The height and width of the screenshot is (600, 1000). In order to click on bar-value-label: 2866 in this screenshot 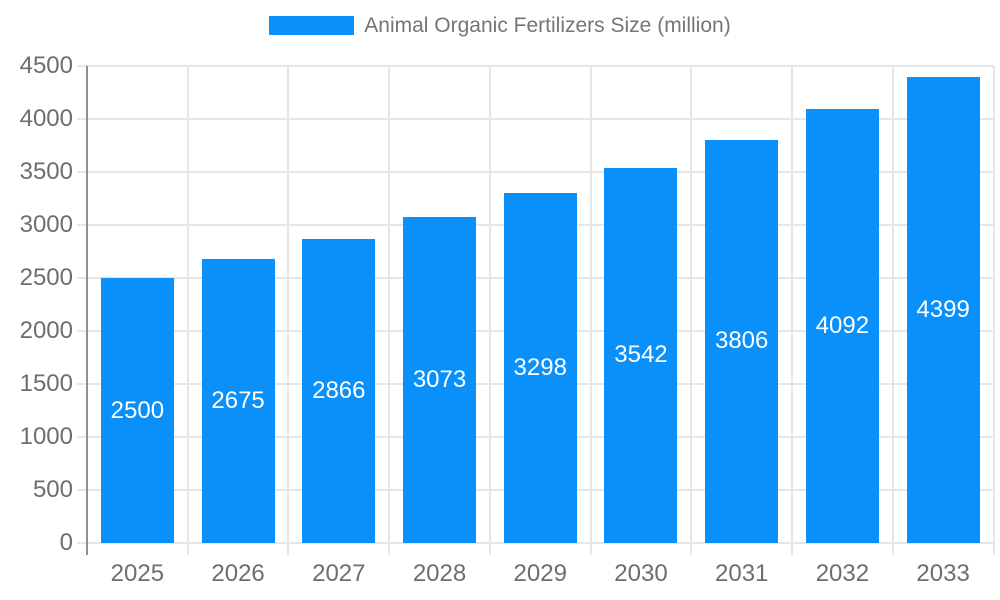, I will do `click(339, 391)`.